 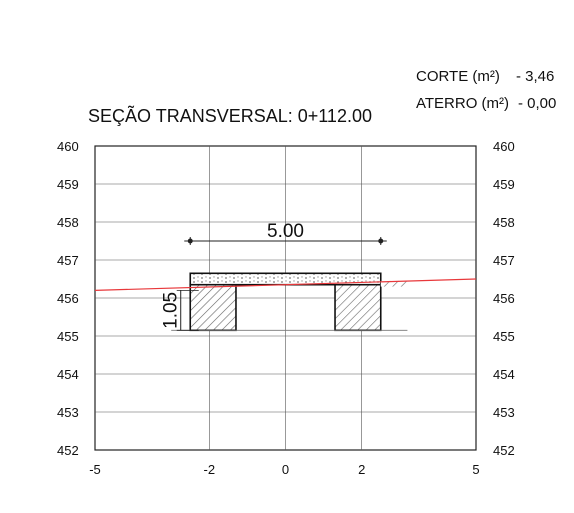 I want to click on y-tick-label-right: 456, so click(x=504, y=298).